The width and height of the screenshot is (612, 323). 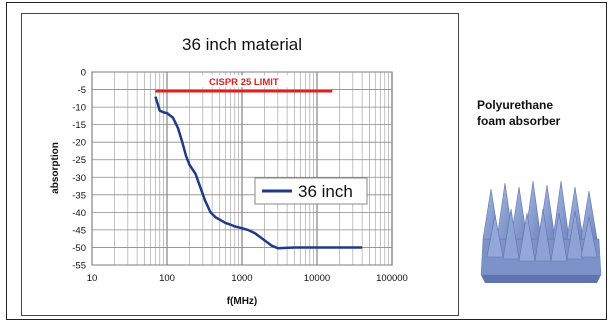 I want to click on y-tick-label: -10, so click(x=79, y=108).